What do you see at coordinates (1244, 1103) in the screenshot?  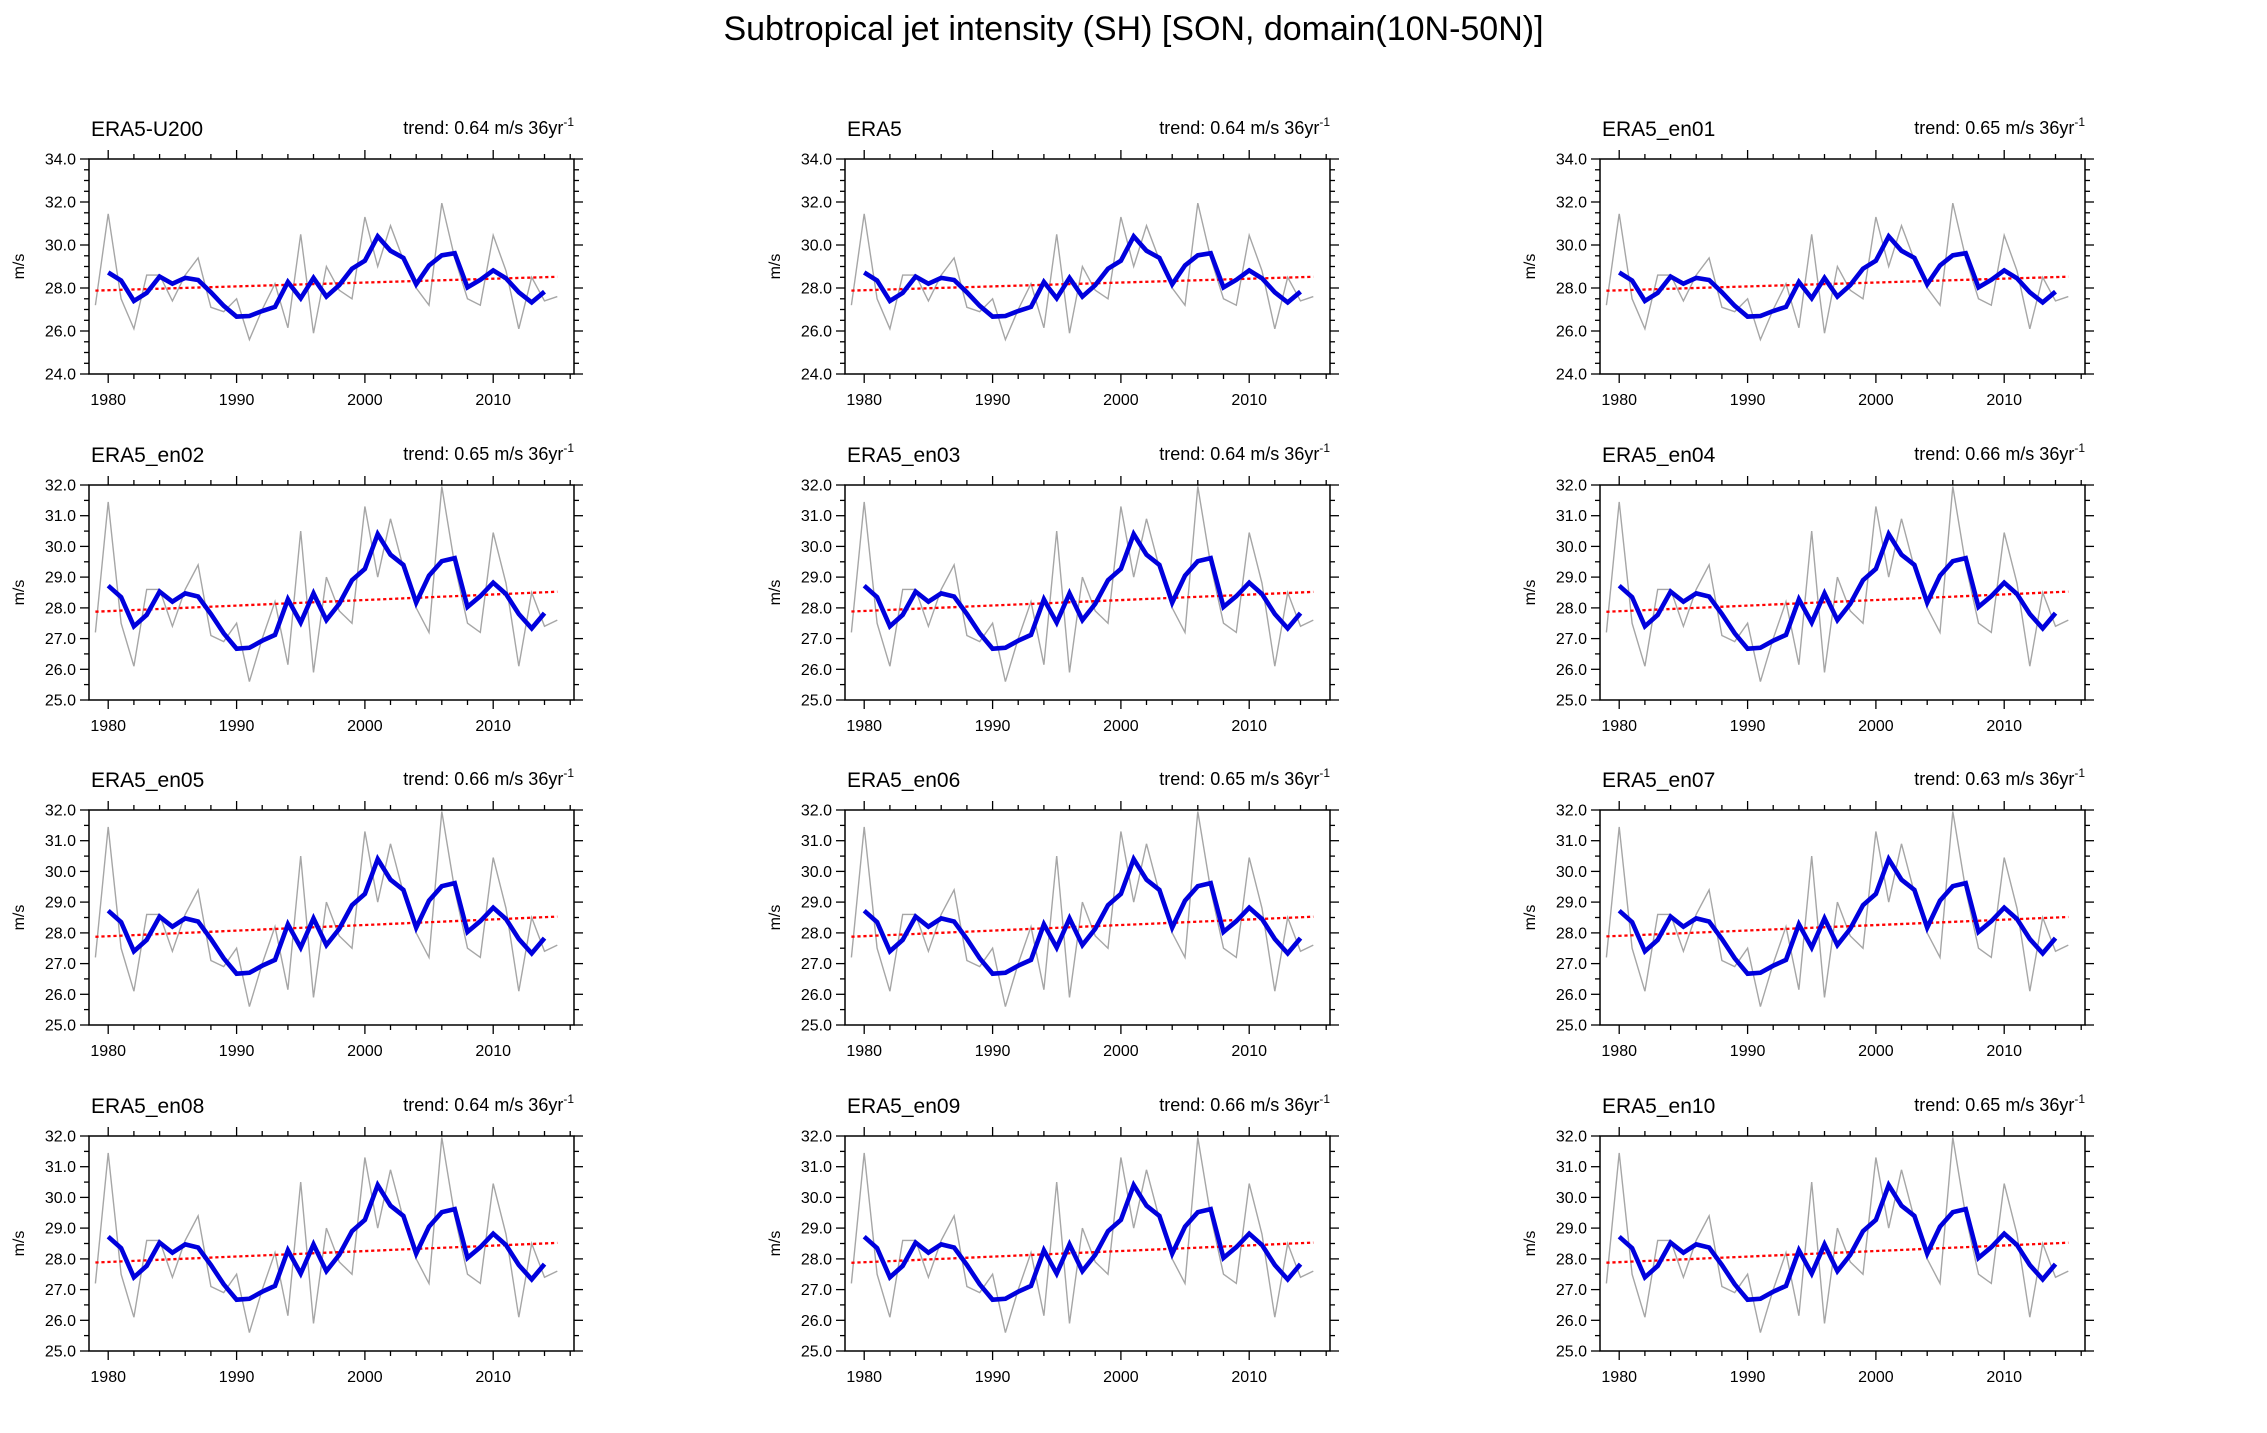 I see `trend-label: trend: 0.66 m/s 36yr-1` at bounding box center [1244, 1103].